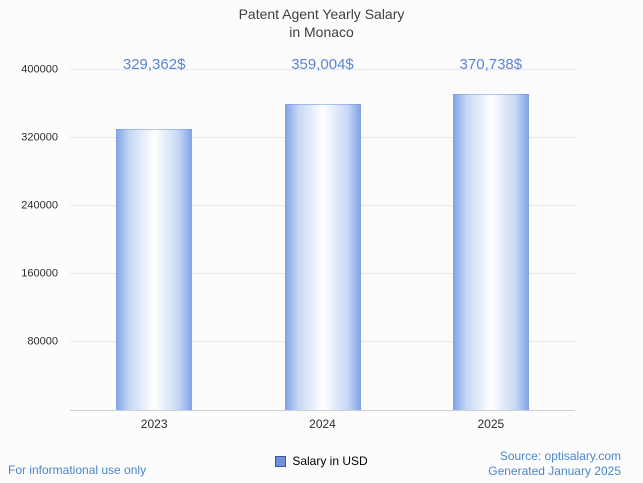  Describe the element at coordinates (154, 424) in the screenshot. I see `x-tick-label: 2023` at that location.